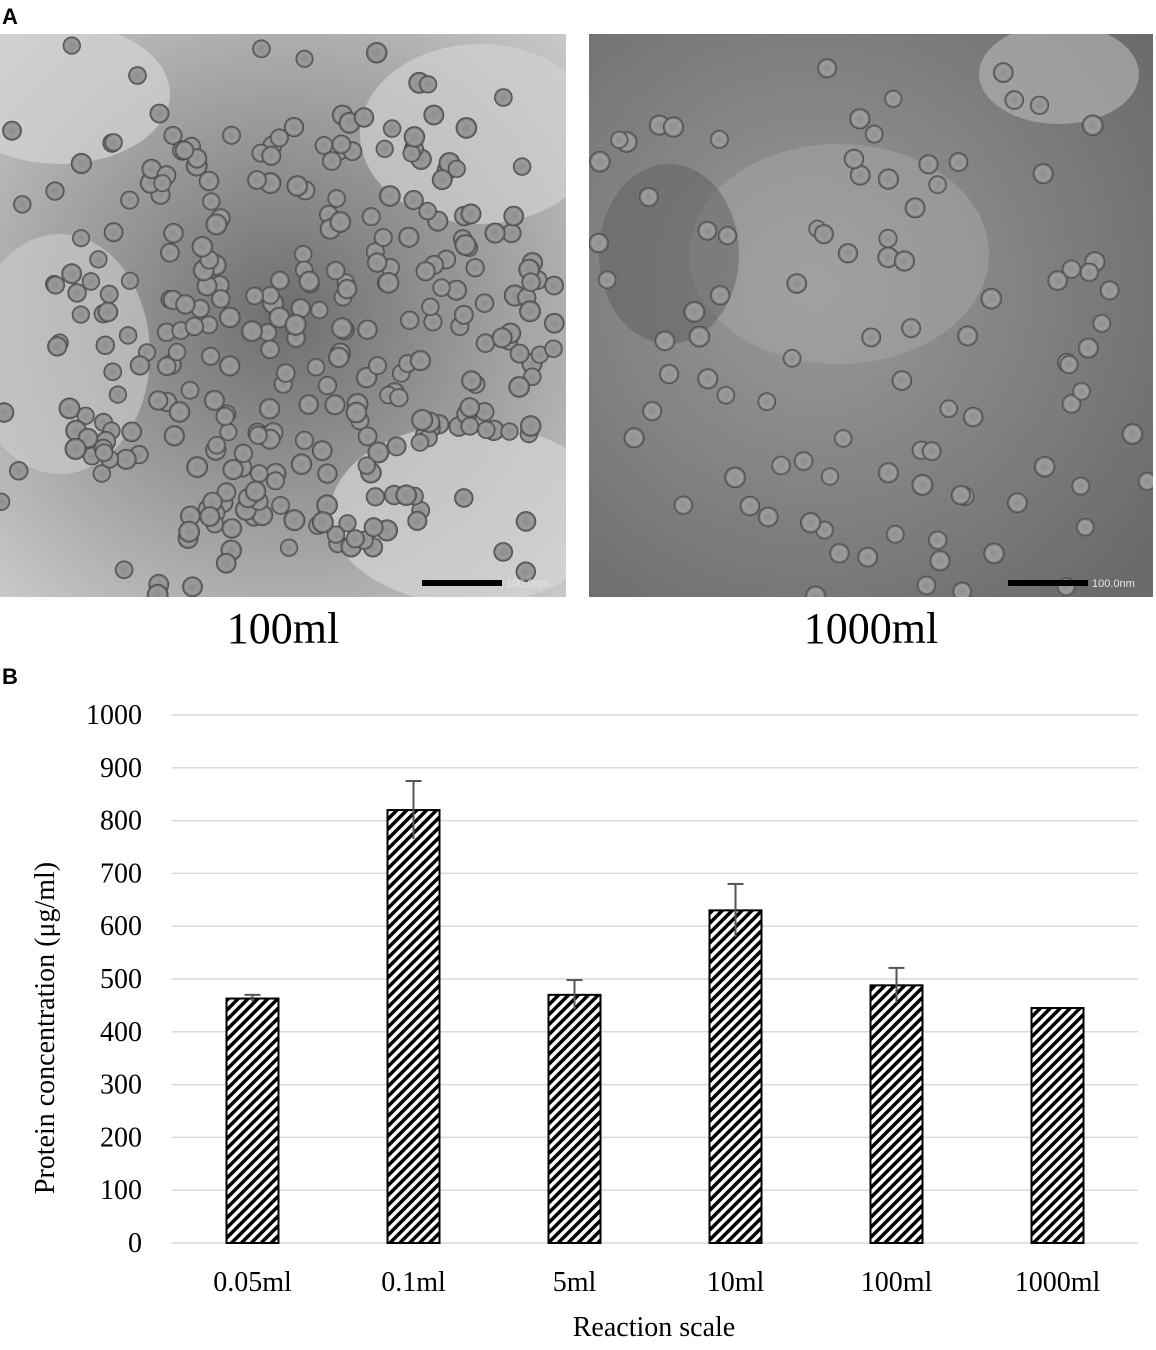  What do you see at coordinates (1113, 584) in the screenshot?
I see `scale-bar-label-right: 100.0nm` at bounding box center [1113, 584].